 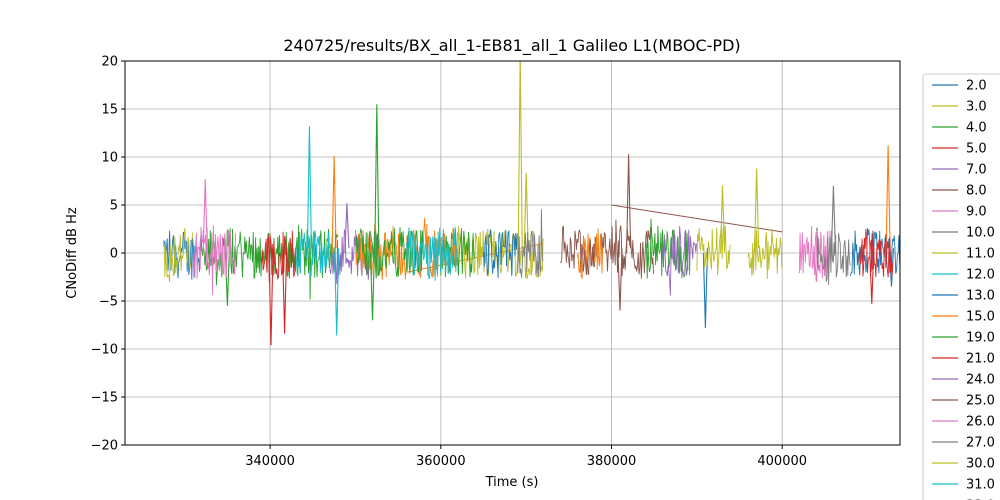 What do you see at coordinates (980, 464) in the screenshot?
I see `legend-label: 30.0` at bounding box center [980, 464].